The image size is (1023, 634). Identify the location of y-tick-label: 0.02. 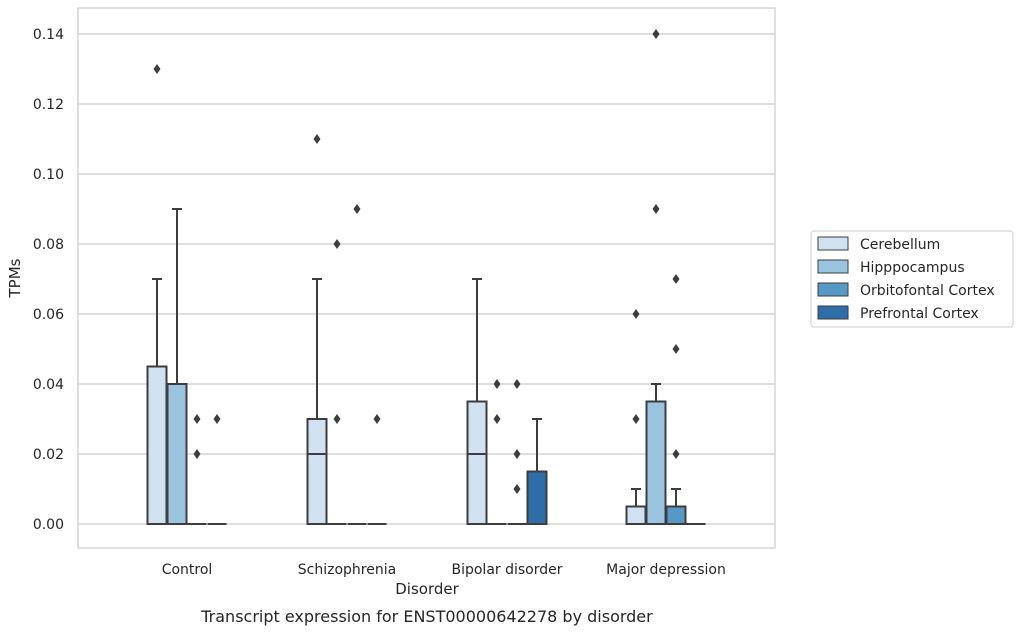
(48, 455).